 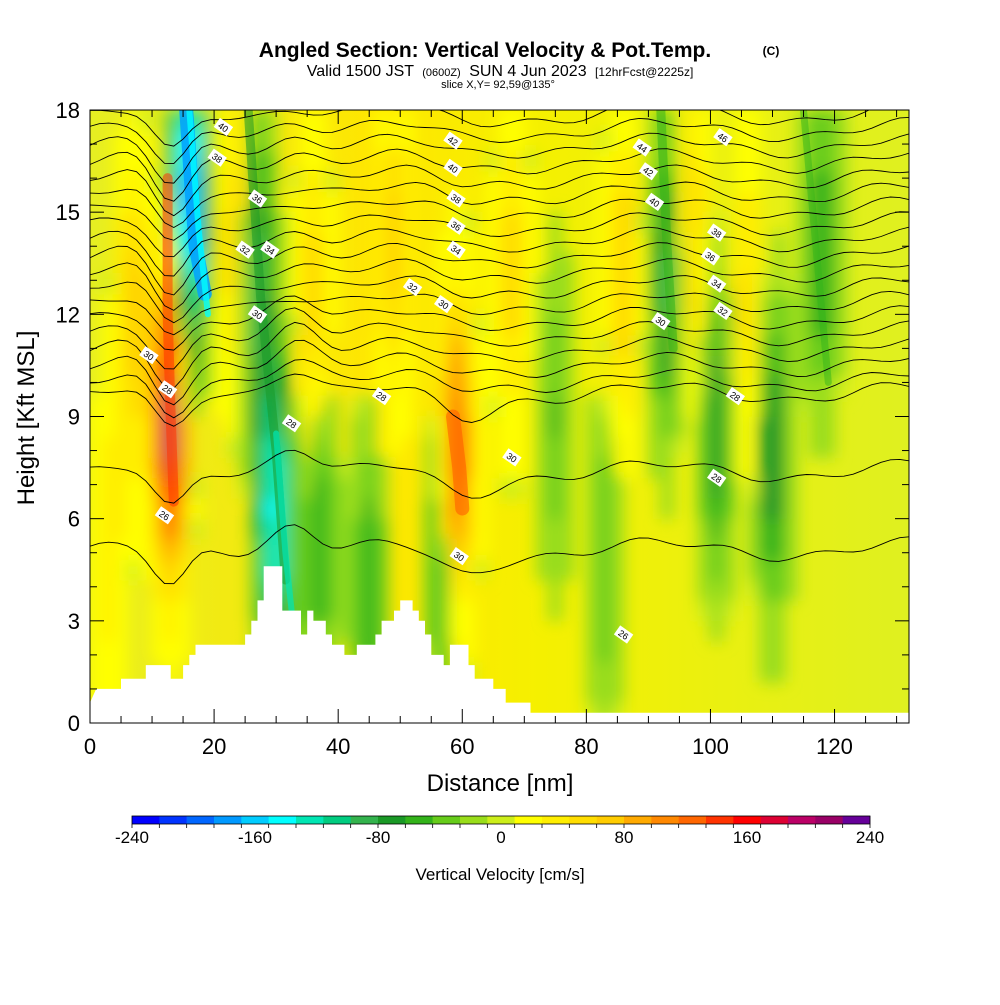 What do you see at coordinates (648, 171) in the screenshot?
I see `contour-label: 42` at bounding box center [648, 171].